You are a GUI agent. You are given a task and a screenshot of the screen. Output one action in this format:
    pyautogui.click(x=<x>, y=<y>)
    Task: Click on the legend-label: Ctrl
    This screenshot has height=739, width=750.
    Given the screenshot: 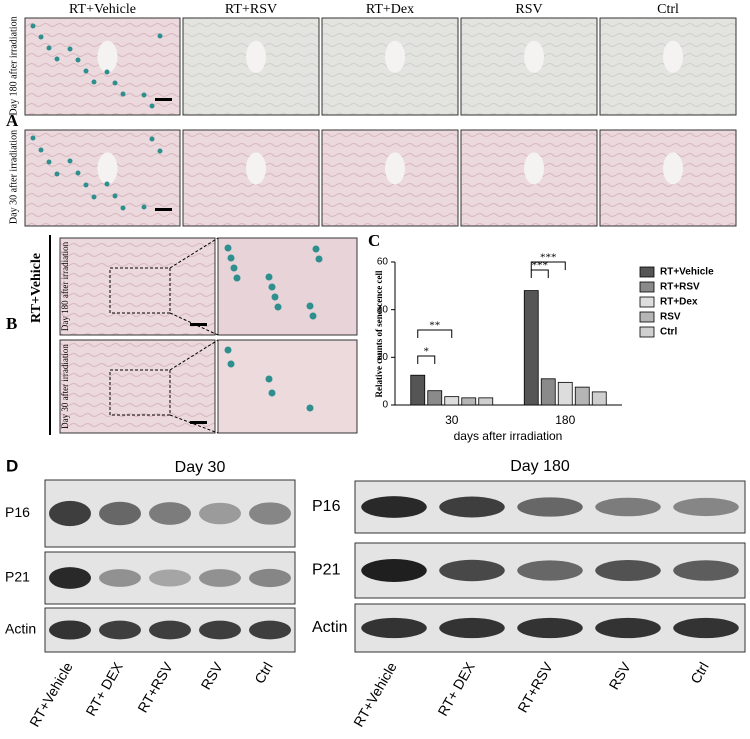 What is the action you would take?
    pyautogui.click(x=668, y=332)
    